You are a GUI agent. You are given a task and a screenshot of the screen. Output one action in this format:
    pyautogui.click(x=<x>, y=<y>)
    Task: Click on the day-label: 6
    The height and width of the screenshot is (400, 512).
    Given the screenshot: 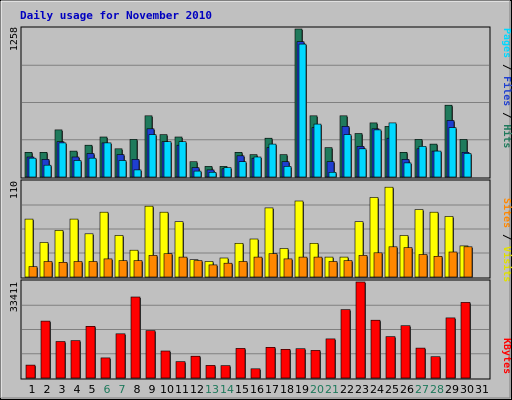 What is the action you would take?
    pyautogui.click(x=107, y=389)
    